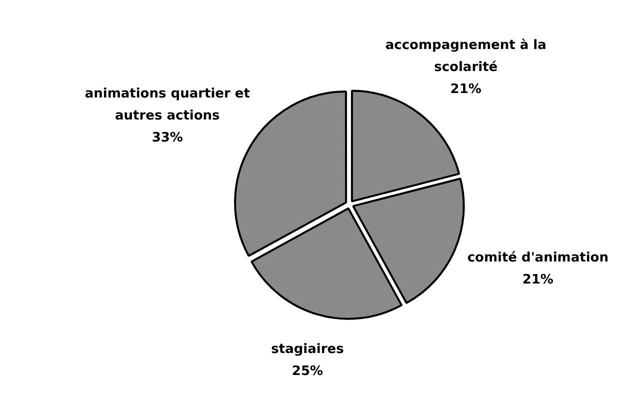 The height and width of the screenshot is (409, 639). Describe the element at coordinates (465, 56) in the screenshot. I see `slice-label: accompagnement à la scolarité` at that location.